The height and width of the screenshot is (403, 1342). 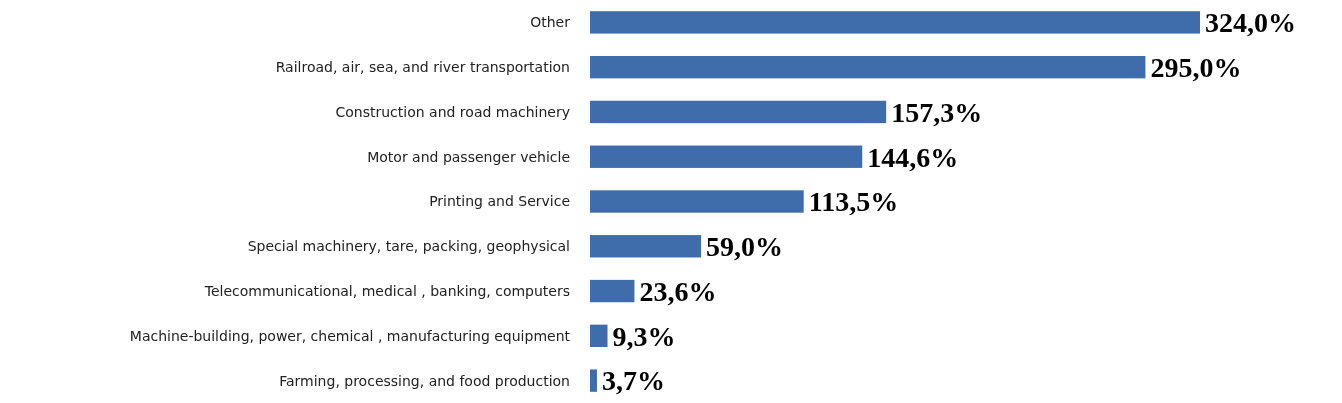 What do you see at coordinates (644, 336) in the screenshot?
I see `data-label: 9,3%` at bounding box center [644, 336].